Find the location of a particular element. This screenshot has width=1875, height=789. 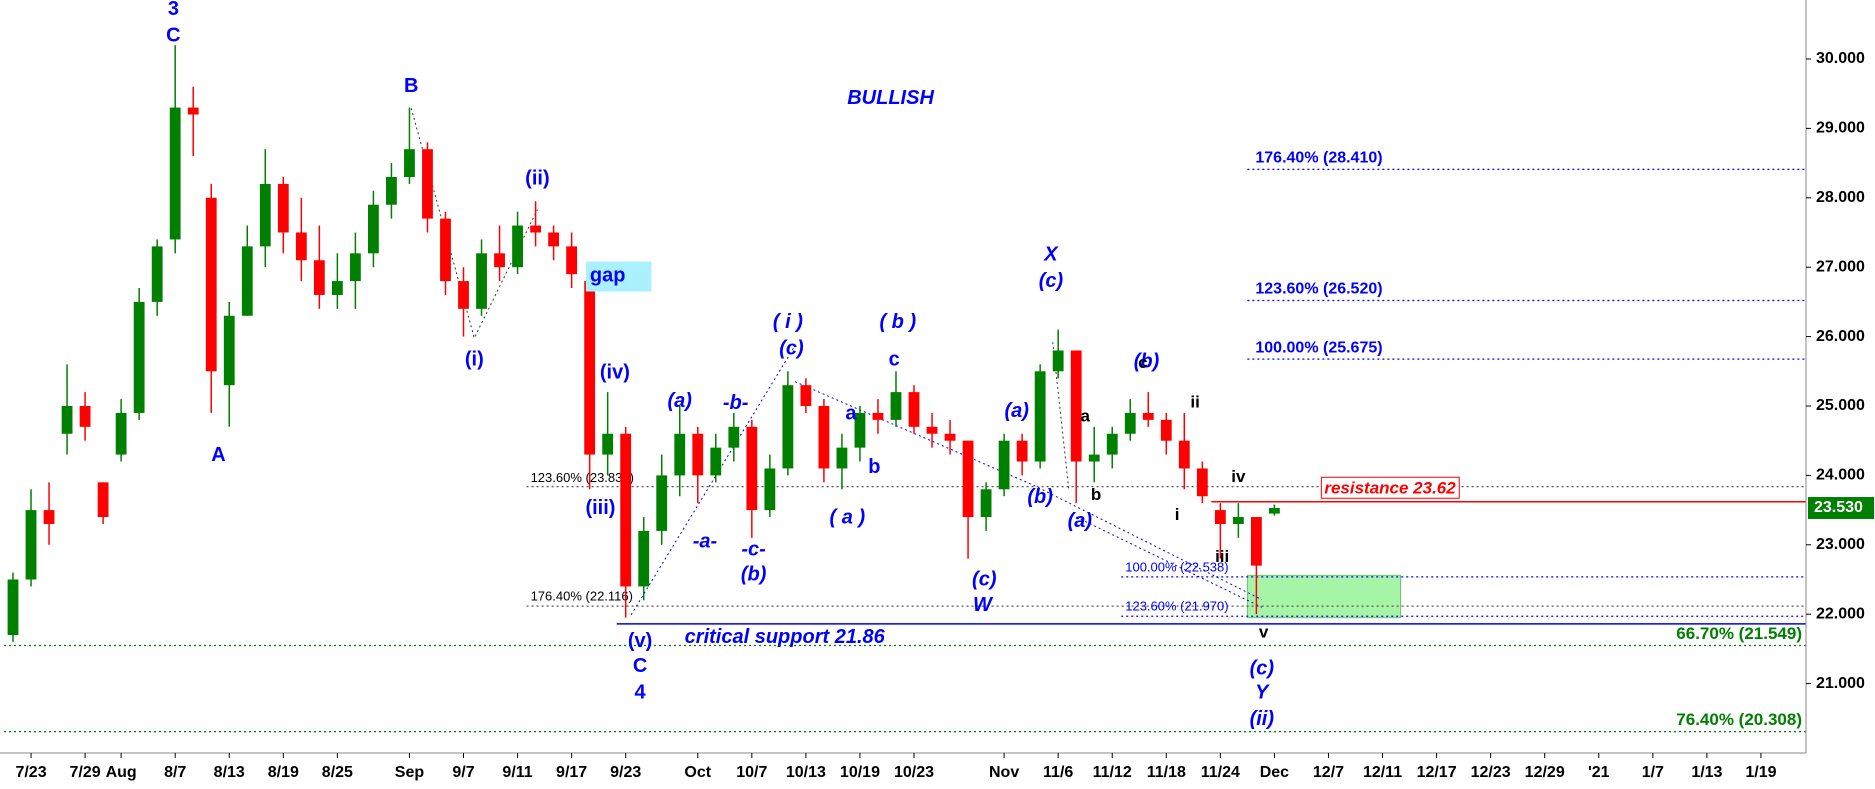

target-zone is located at coordinates (1324, 596).